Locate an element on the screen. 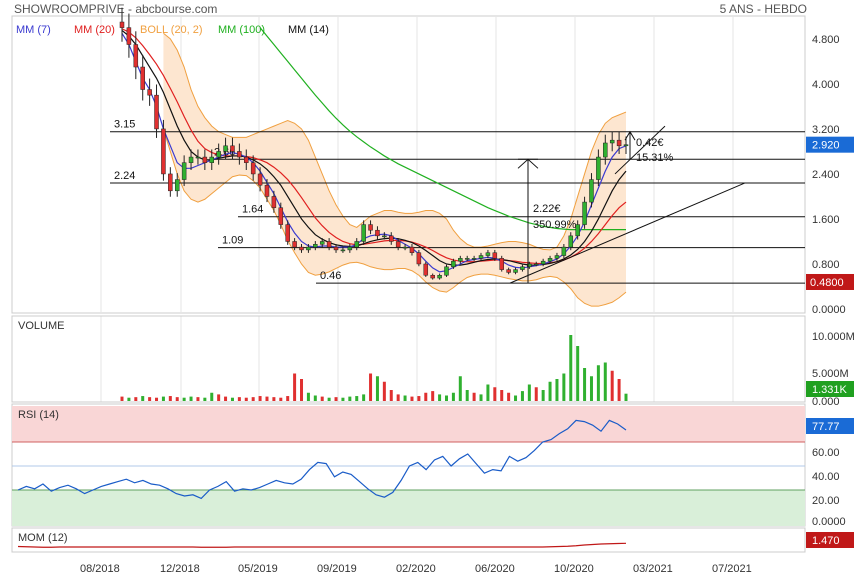  measure-annotation: 350.99% is located at coordinates (555, 225).